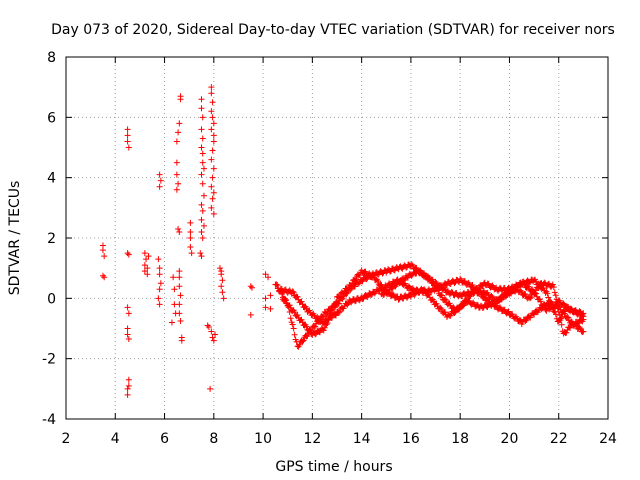 Image resolution: width=640 pixels, height=480 pixels. Describe the element at coordinates (51, 179) in the screenshot. I see `y-tick-label: 4` at that location.